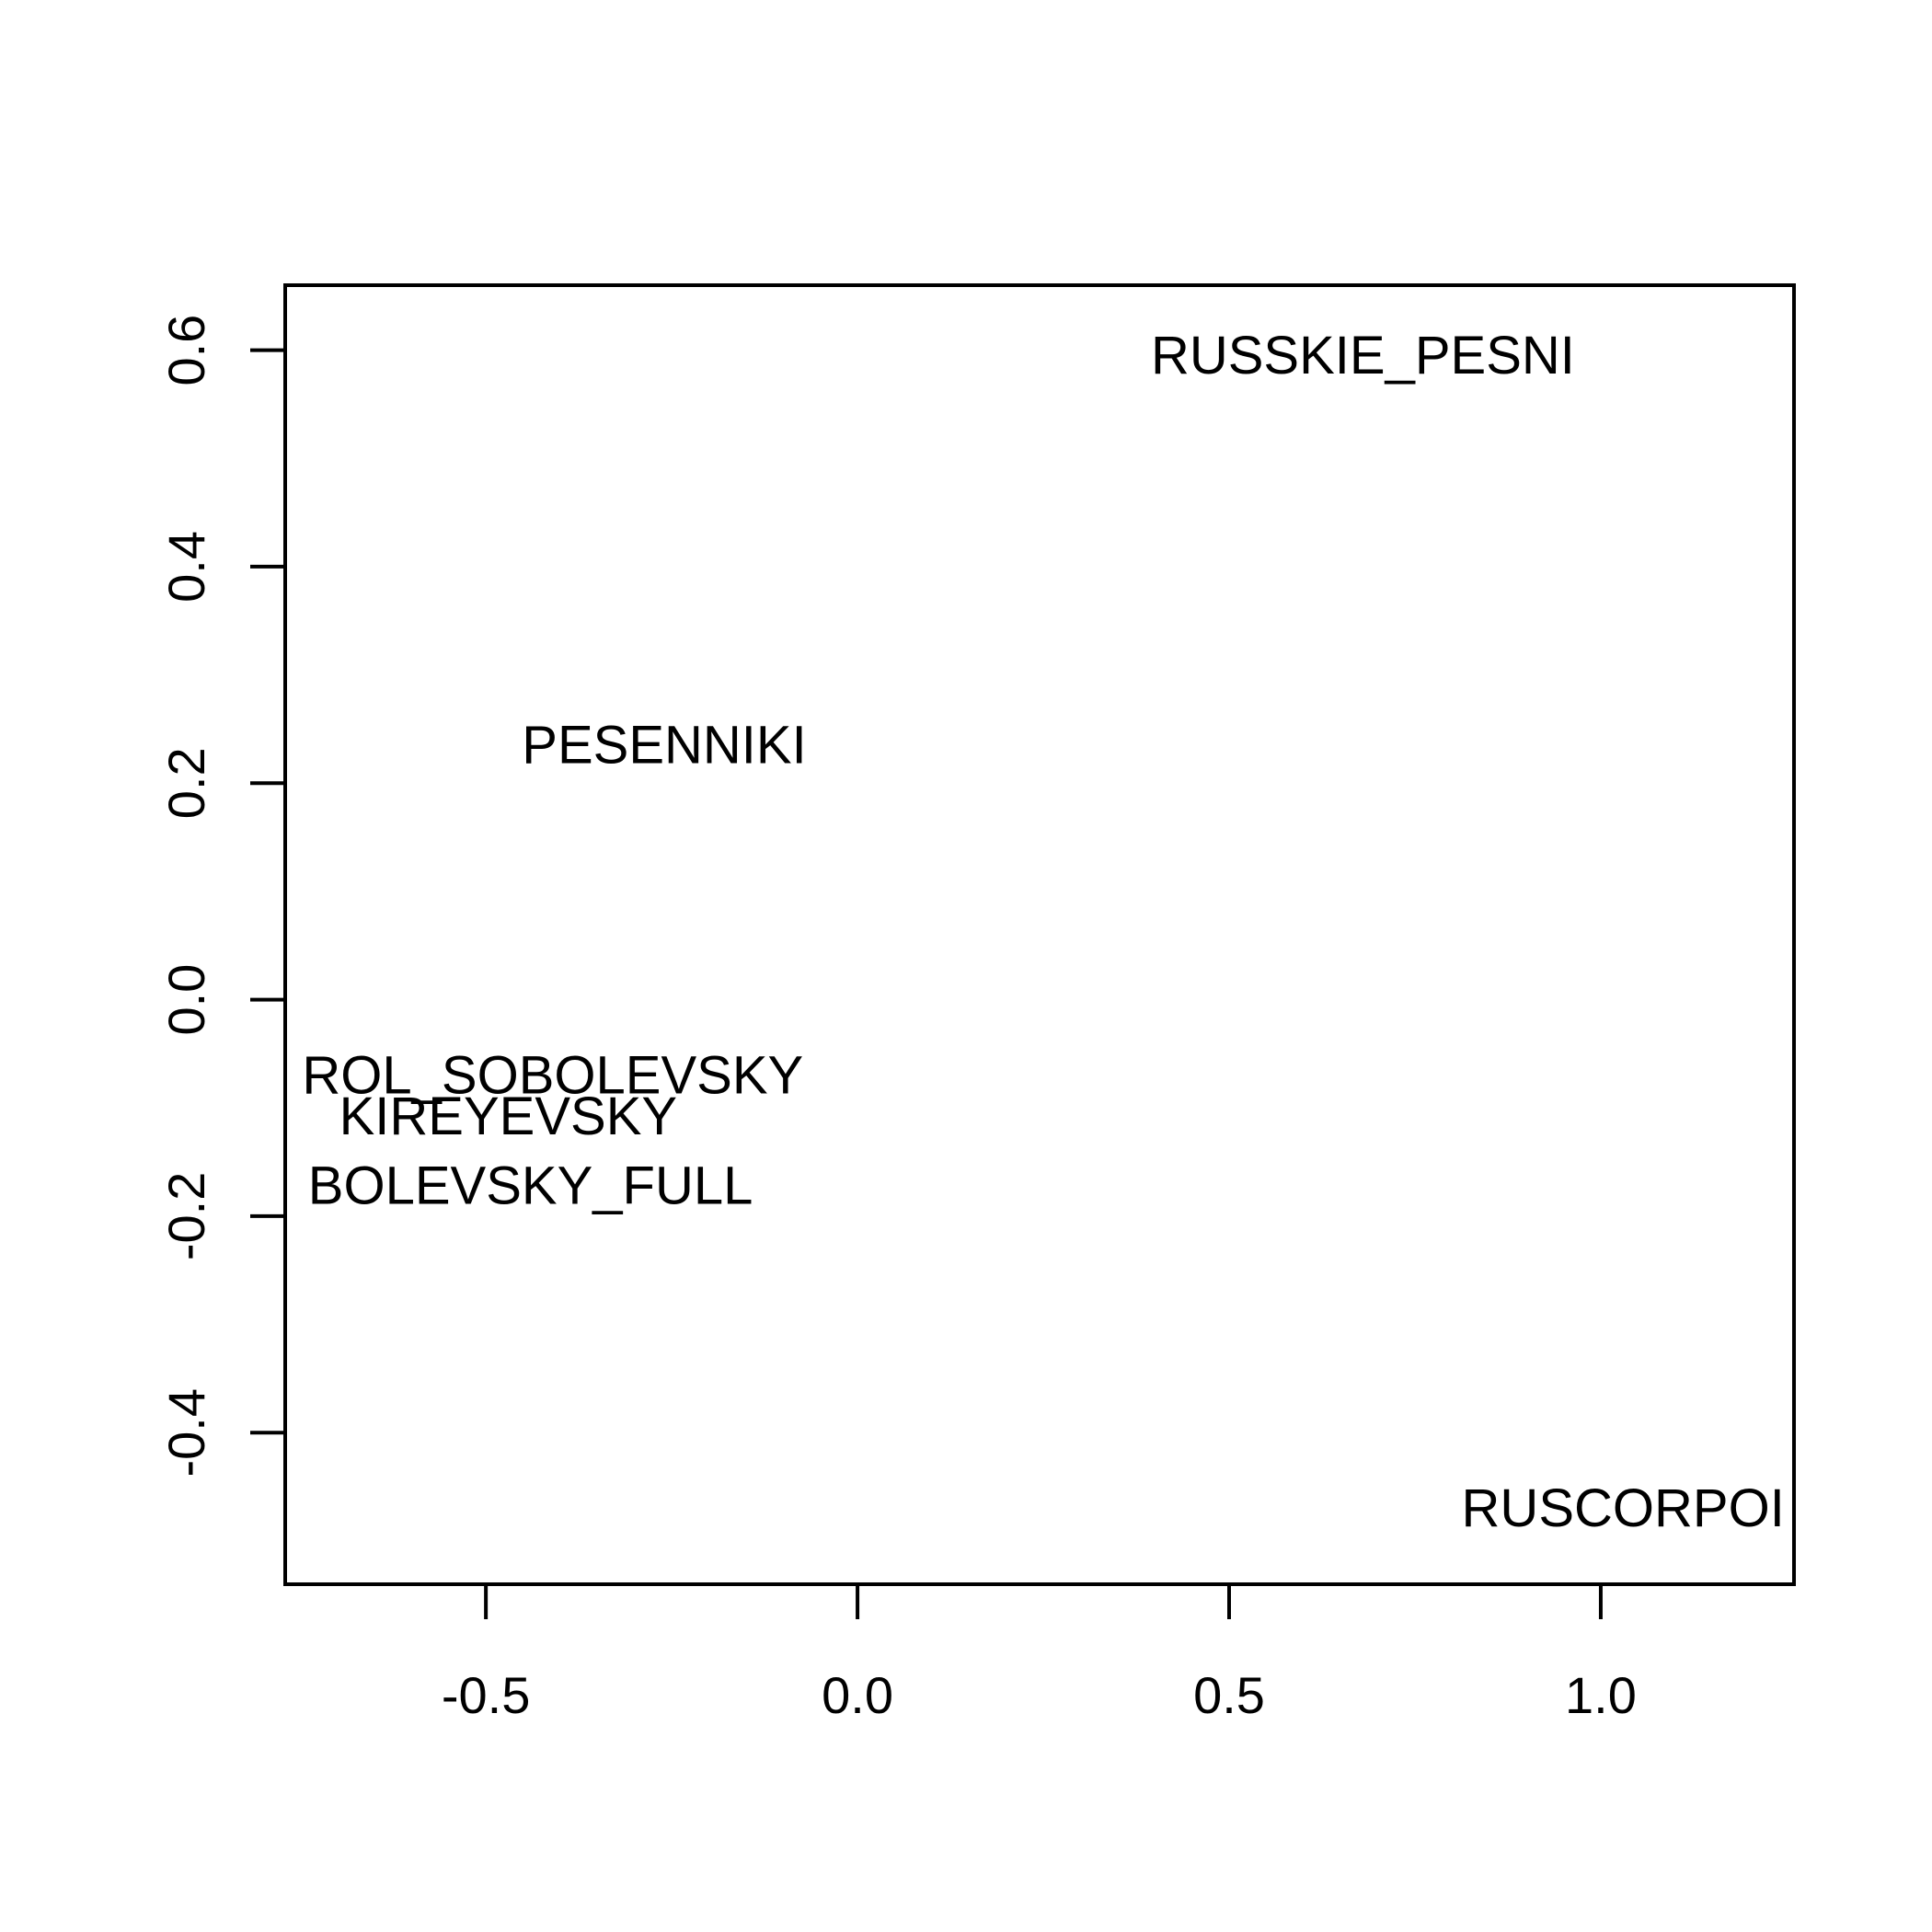 Image resolution: width=1932 pixels, height=1932 pixels. What do you see at coordinates (1601, 1695) in the screenshot?
I see `x-tick-label: 1.0` at bounding box center [1601, 1695].